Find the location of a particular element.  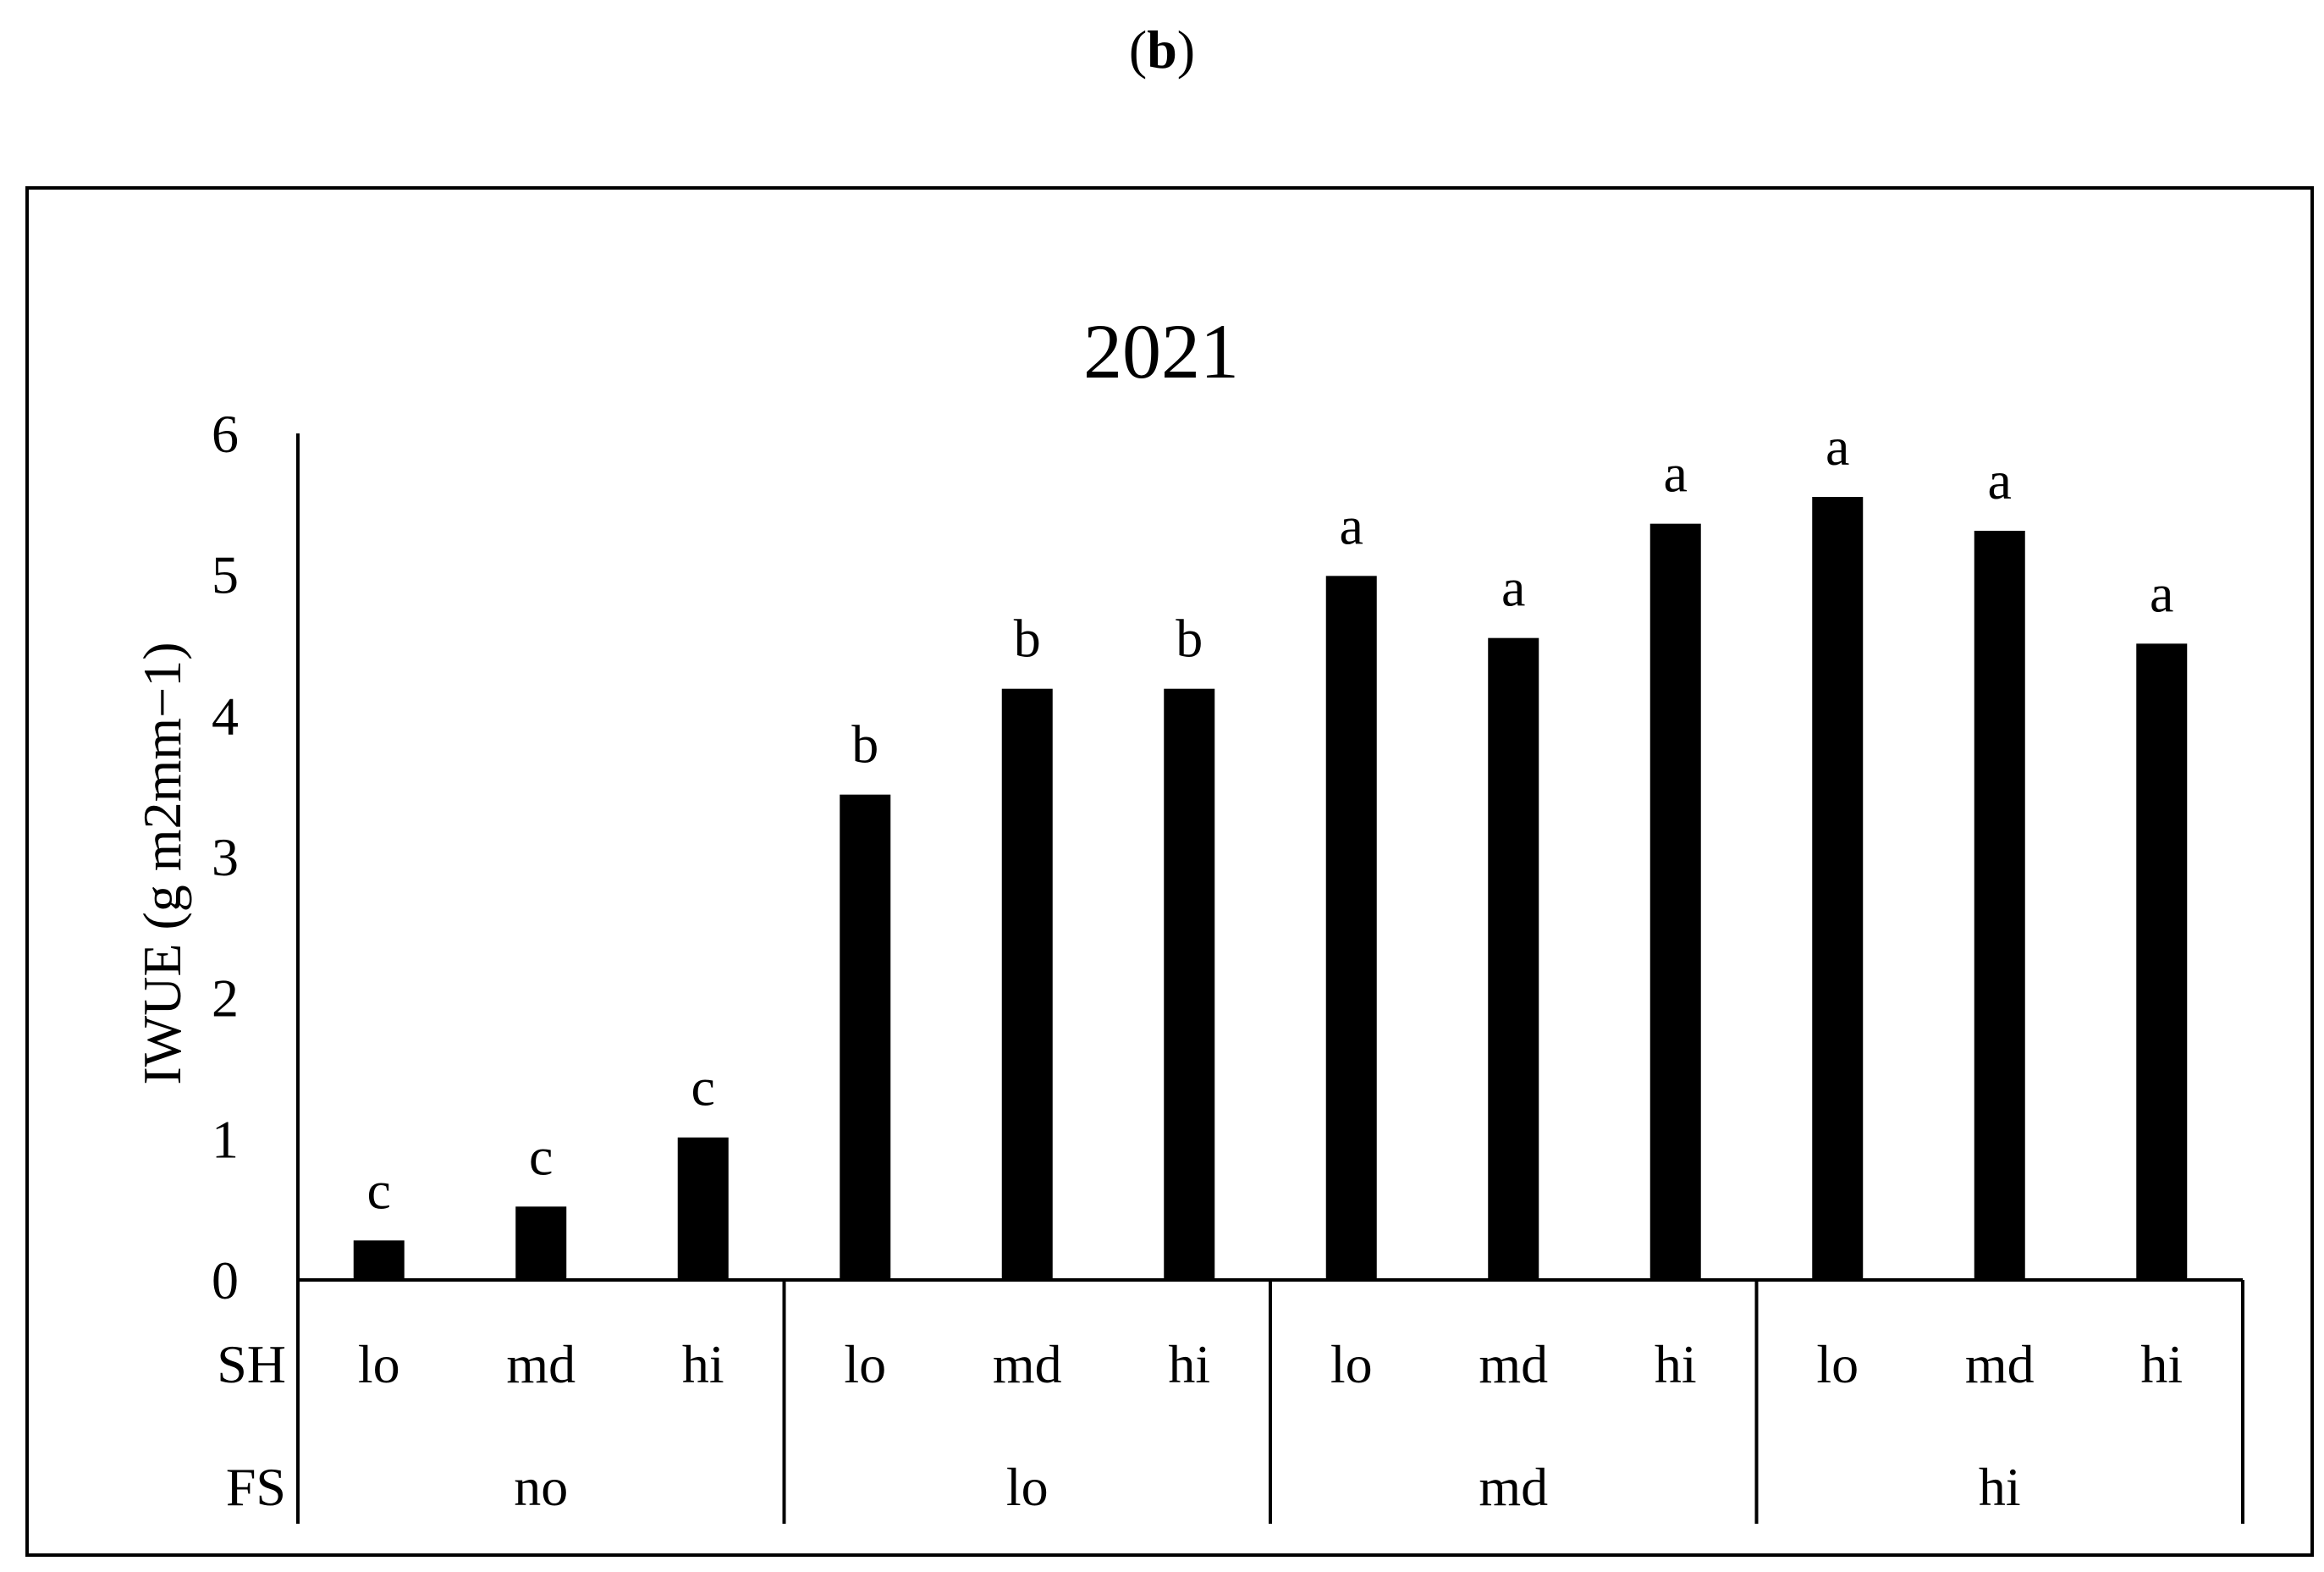

panel-close-paren: ) is located at coordinates (1186, 49).